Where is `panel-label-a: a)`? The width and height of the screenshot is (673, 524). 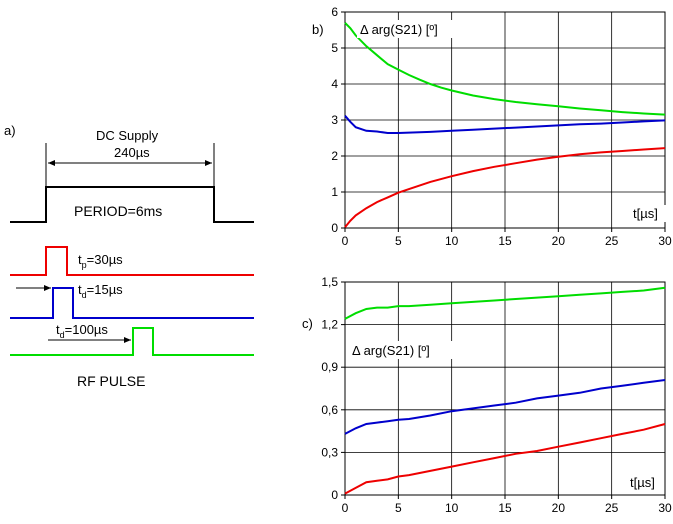
panel-label-a: a) is located at coordinates (10, 130).